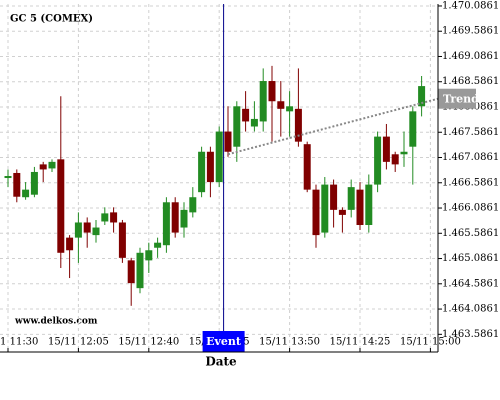 Image resolution: width=500 pixels, height=400 pixels. I want to click on y-tick-label: 1.467.5861, so click(470, 132).